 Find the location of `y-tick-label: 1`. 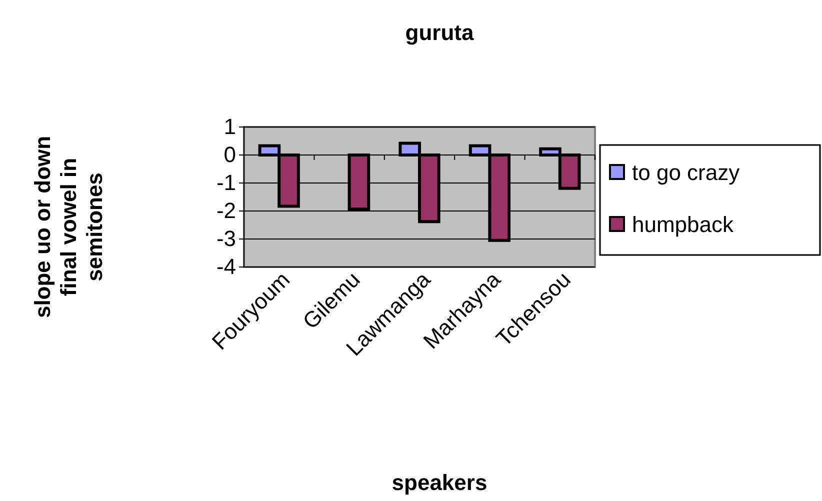

y-tick-label: 1 is located at coordinates (230, 127).